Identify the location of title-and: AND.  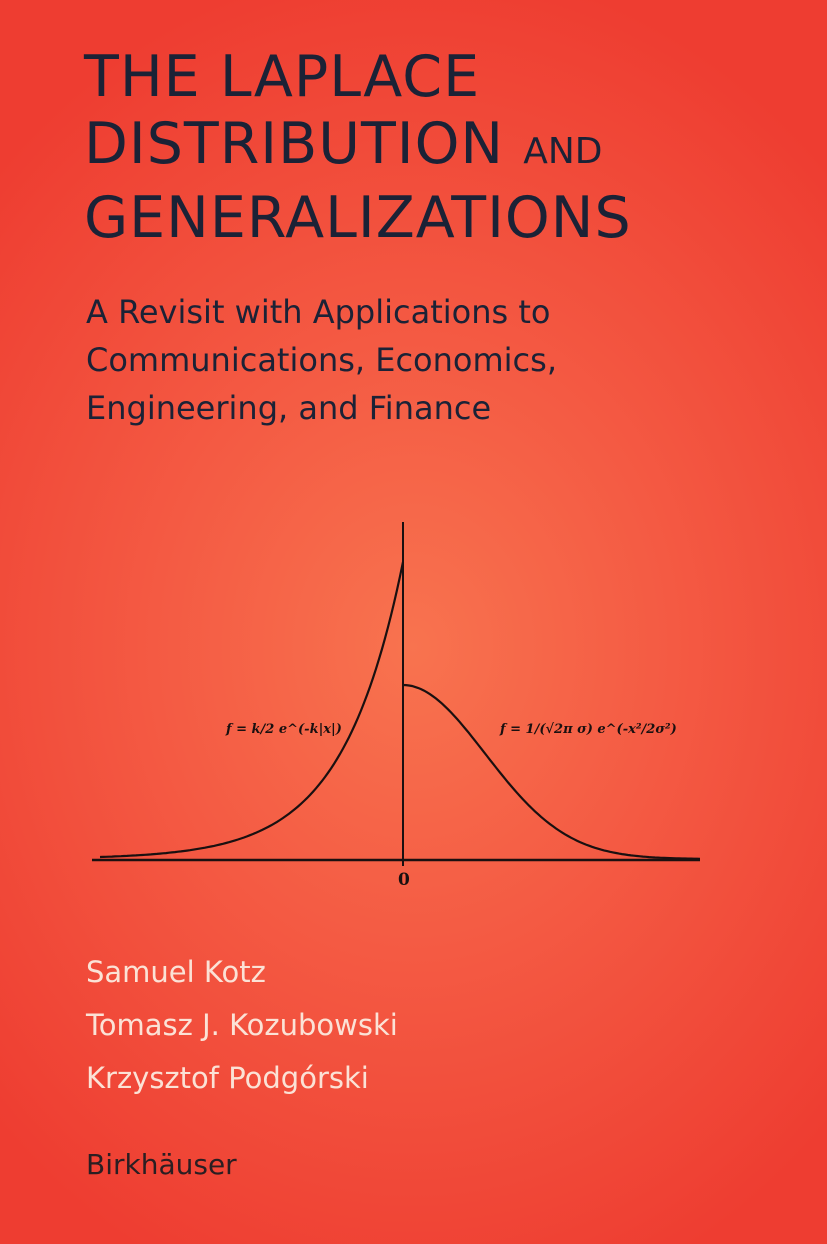
(563, 151).